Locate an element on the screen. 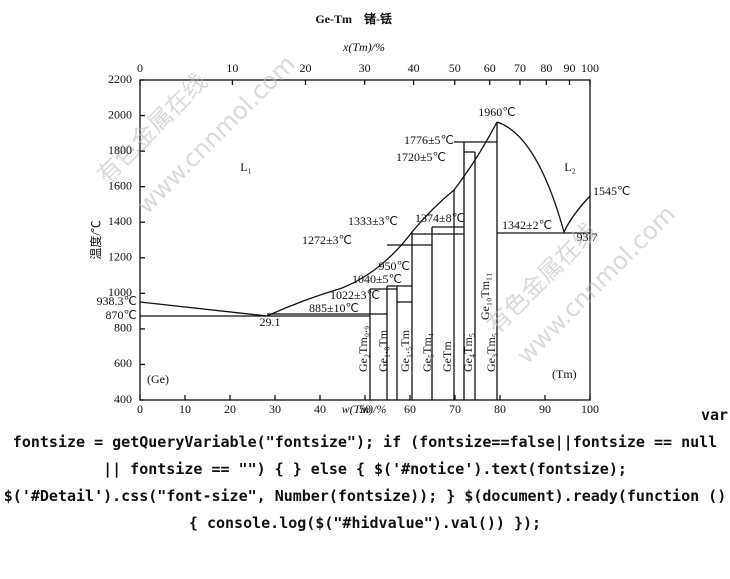  bottom-tick-label: 90 is located at coordinates (545, 409).